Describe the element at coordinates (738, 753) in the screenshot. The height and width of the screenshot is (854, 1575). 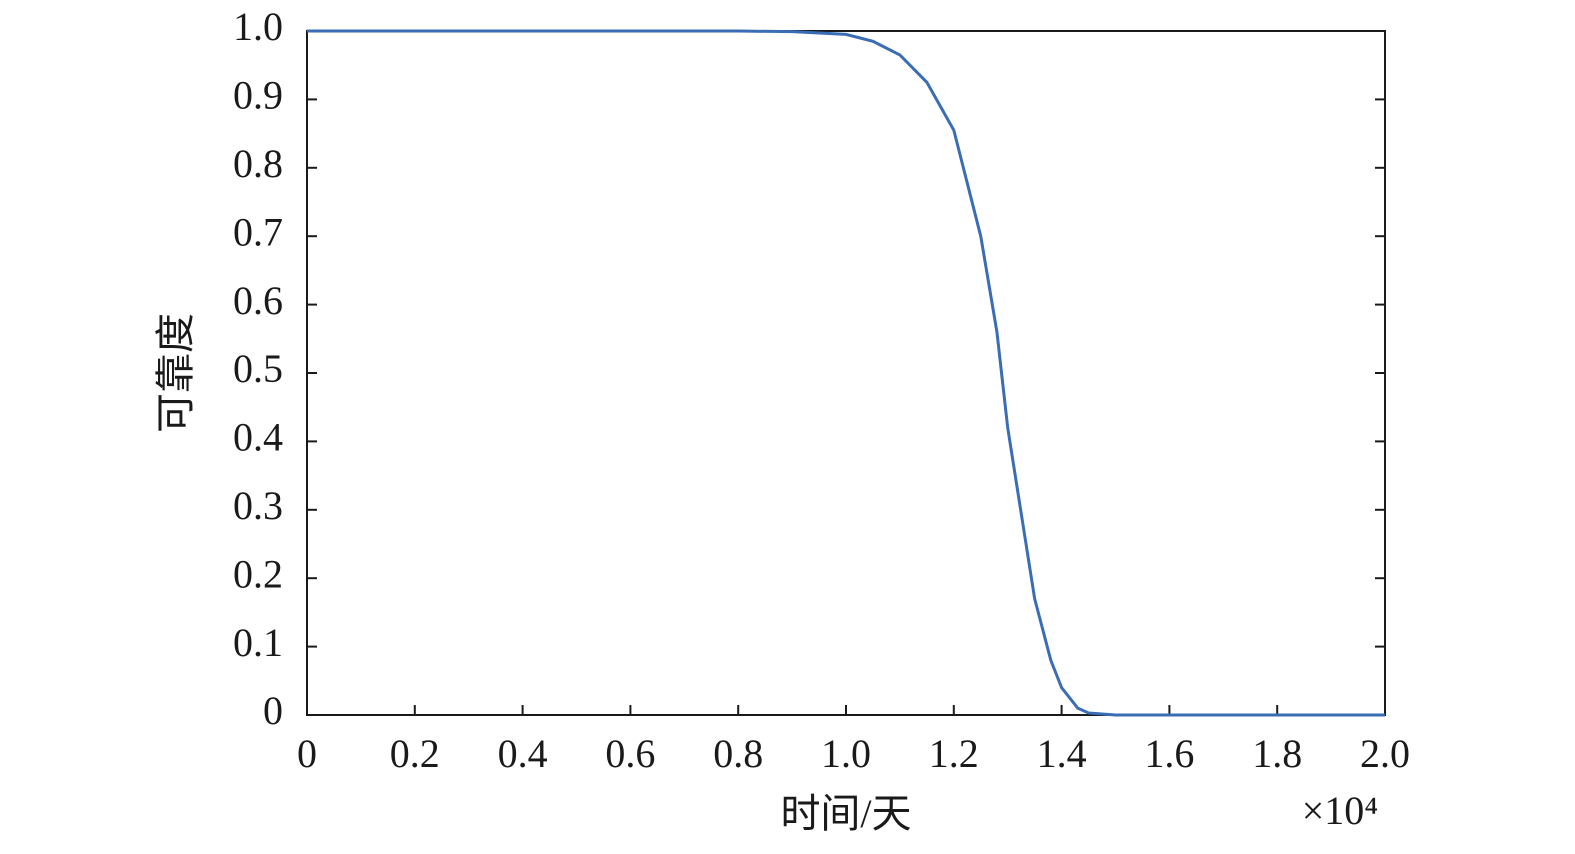
I see `x-tick-label: 0.8` at that location.